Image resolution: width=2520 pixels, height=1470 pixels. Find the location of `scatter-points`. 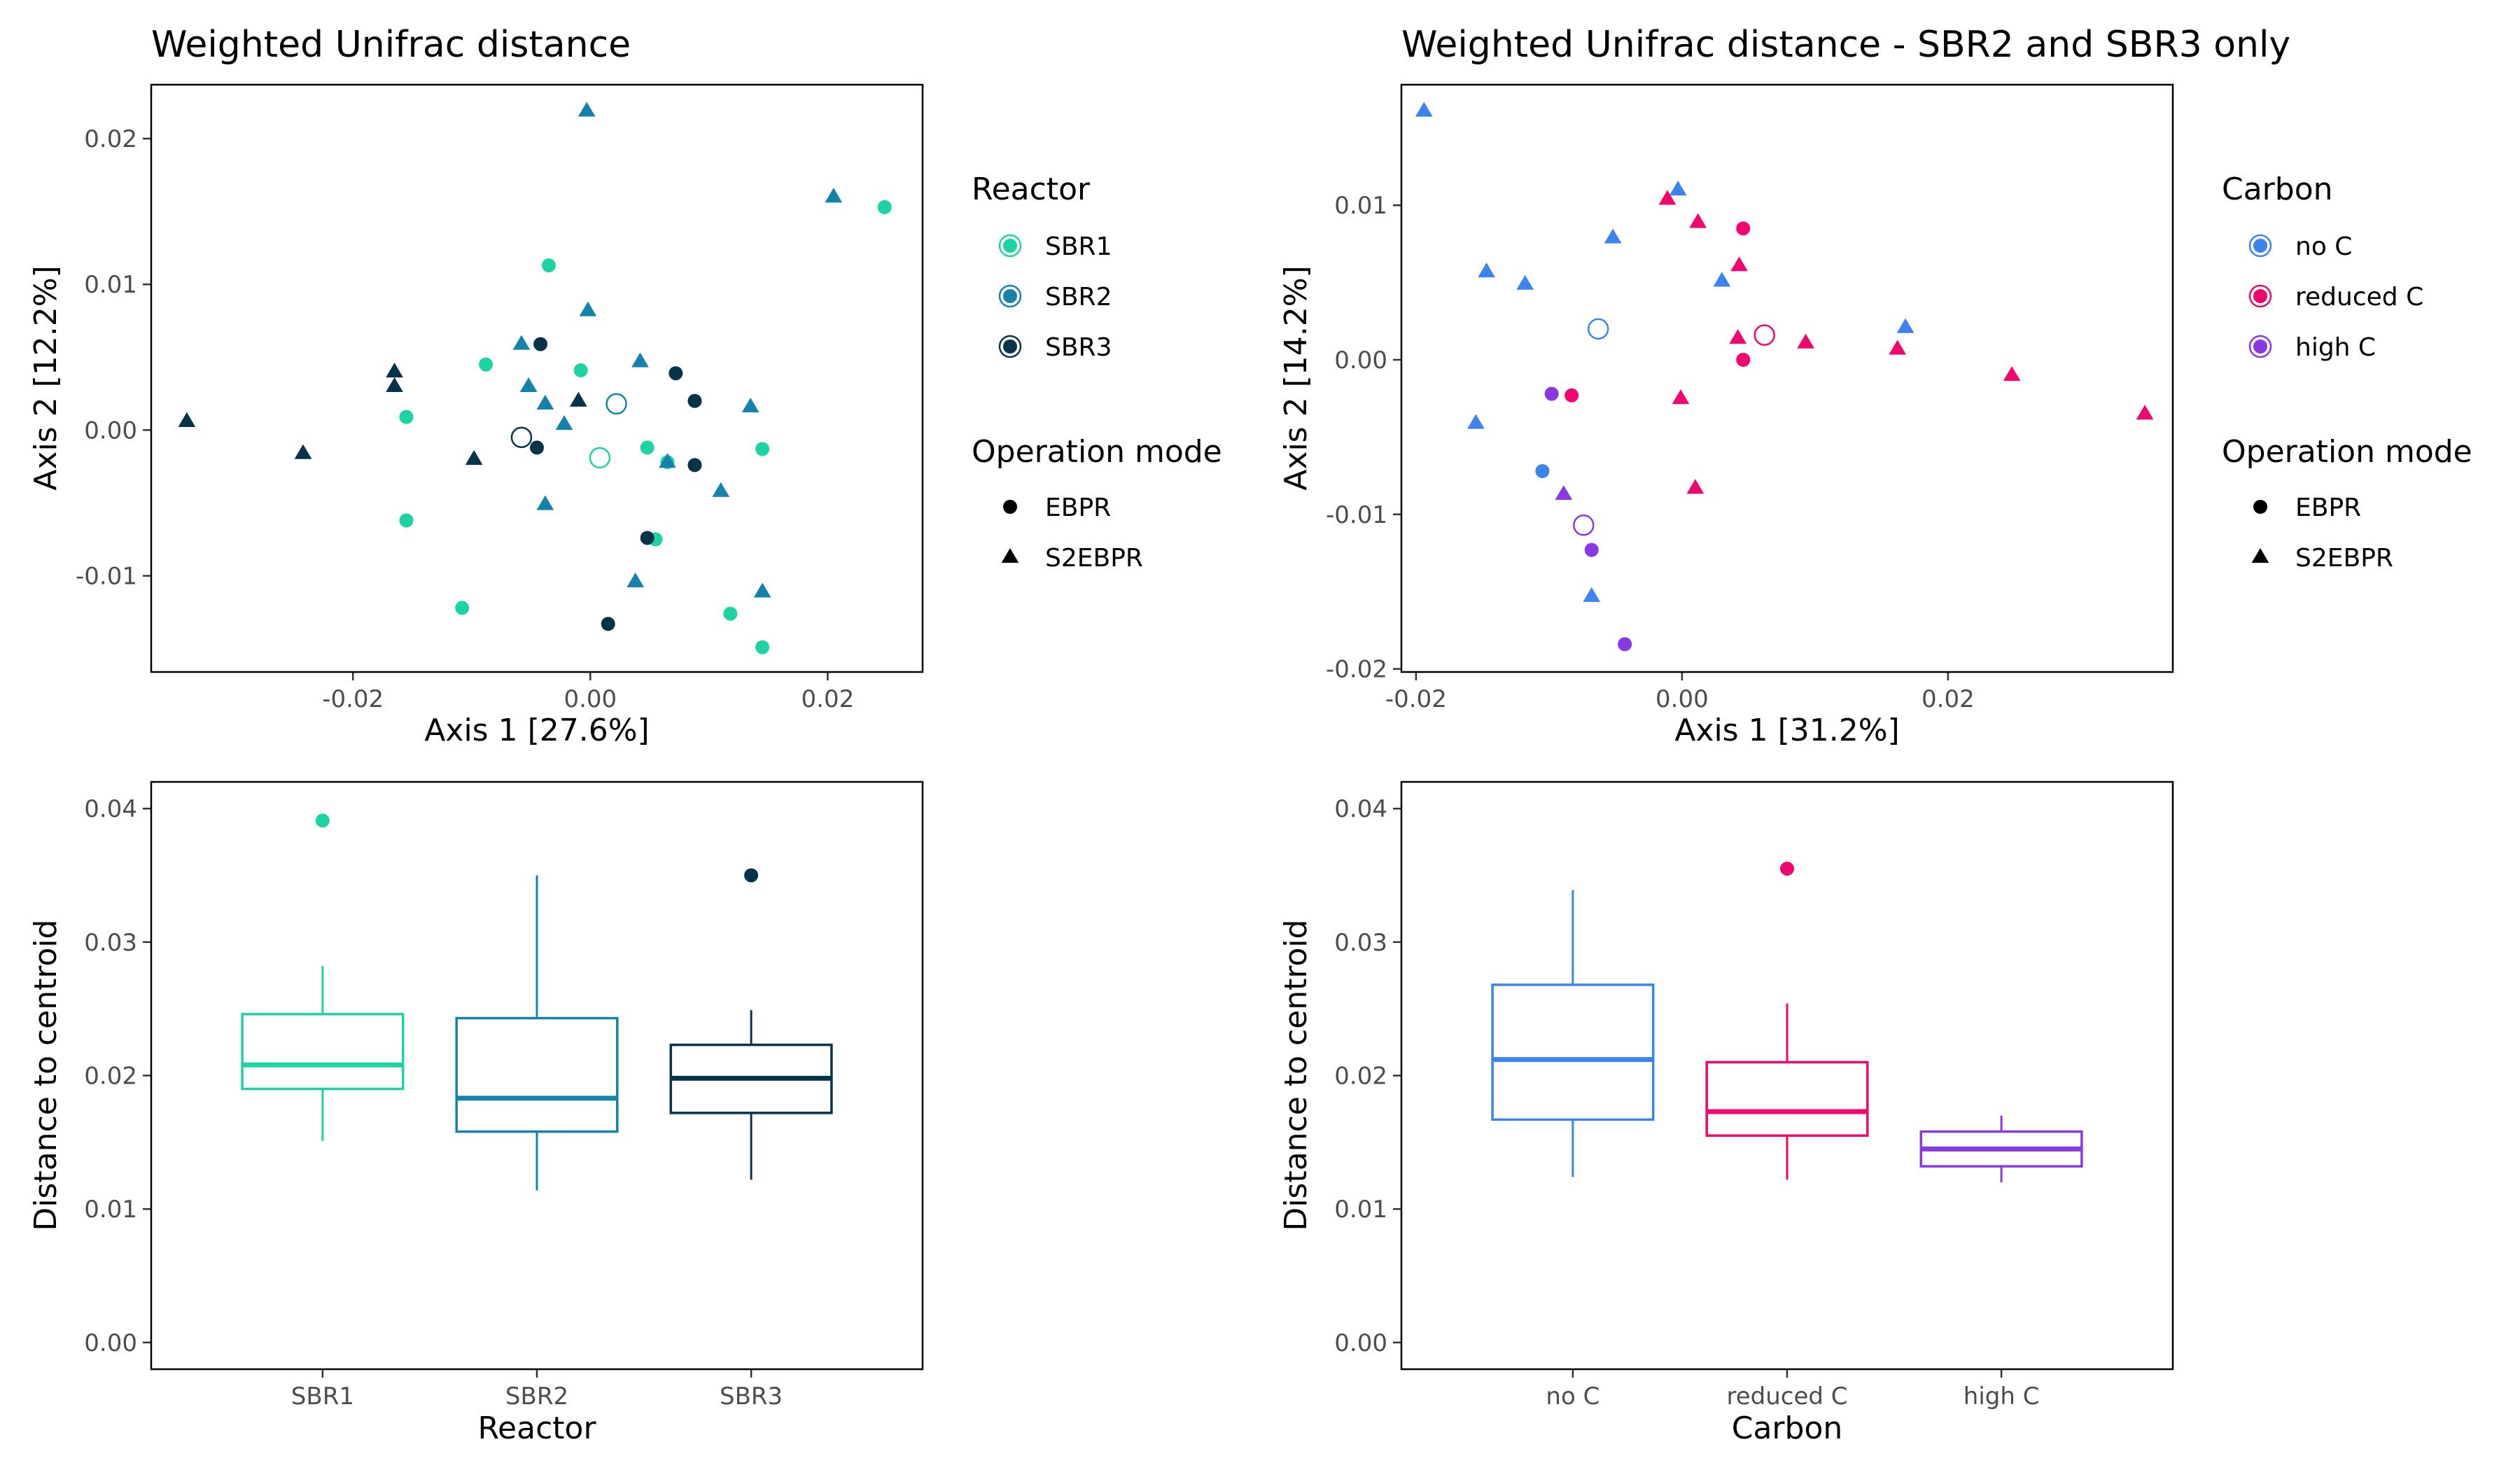

scatter-points is located at coordinates (1784, 377).